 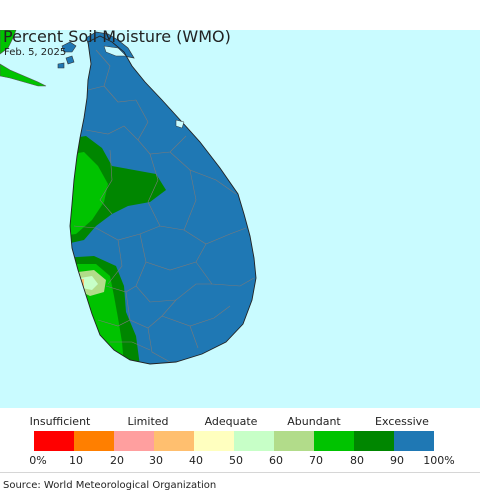 What do you see at coordinates (156, 460) in the screenshot?
I see `legend-tick: 30` at bounding box center [156, 460].